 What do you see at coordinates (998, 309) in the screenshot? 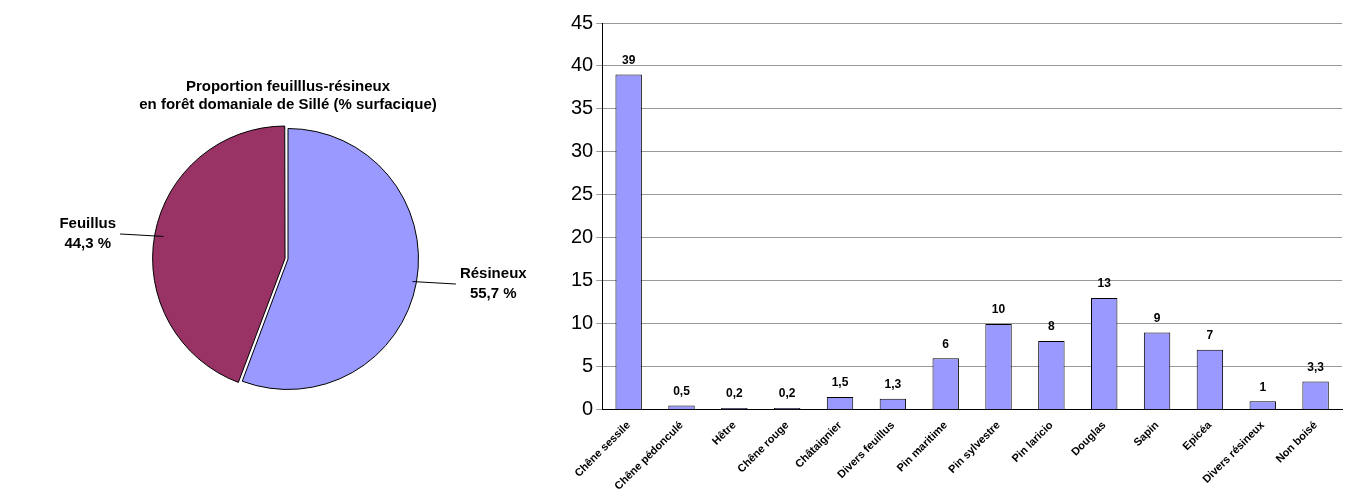
I see `data-label: 10` at bounding box center [998, 309].